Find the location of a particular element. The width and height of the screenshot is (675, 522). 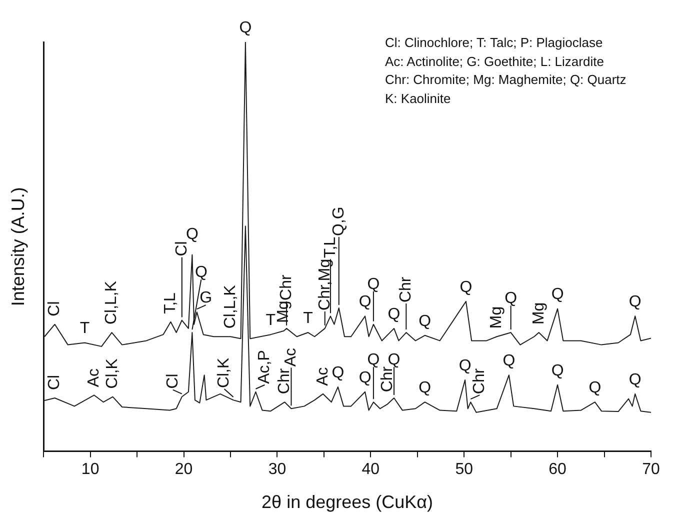

y-axis-title: Intensity (A.U.) is located at coordinates (18, 246).